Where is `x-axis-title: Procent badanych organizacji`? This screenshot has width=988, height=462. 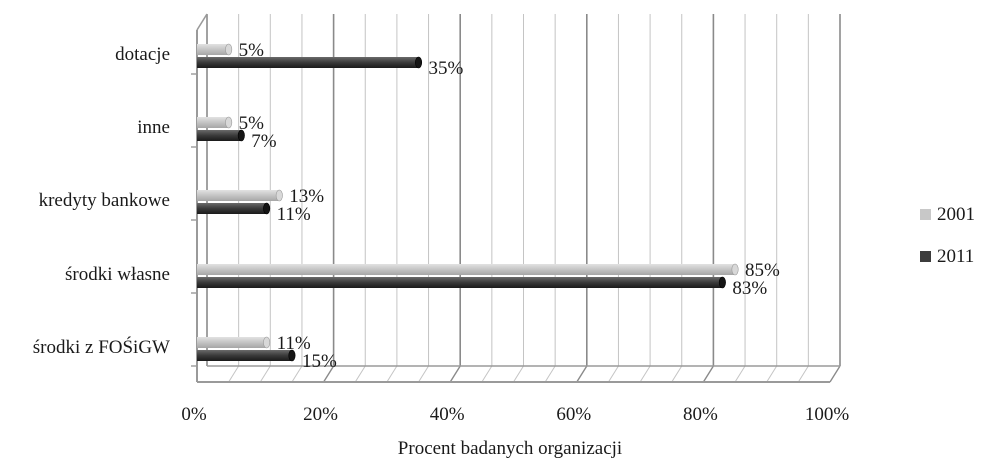
x-axis-title: Procent badanych organizacji is located at coordinates (510, 448).